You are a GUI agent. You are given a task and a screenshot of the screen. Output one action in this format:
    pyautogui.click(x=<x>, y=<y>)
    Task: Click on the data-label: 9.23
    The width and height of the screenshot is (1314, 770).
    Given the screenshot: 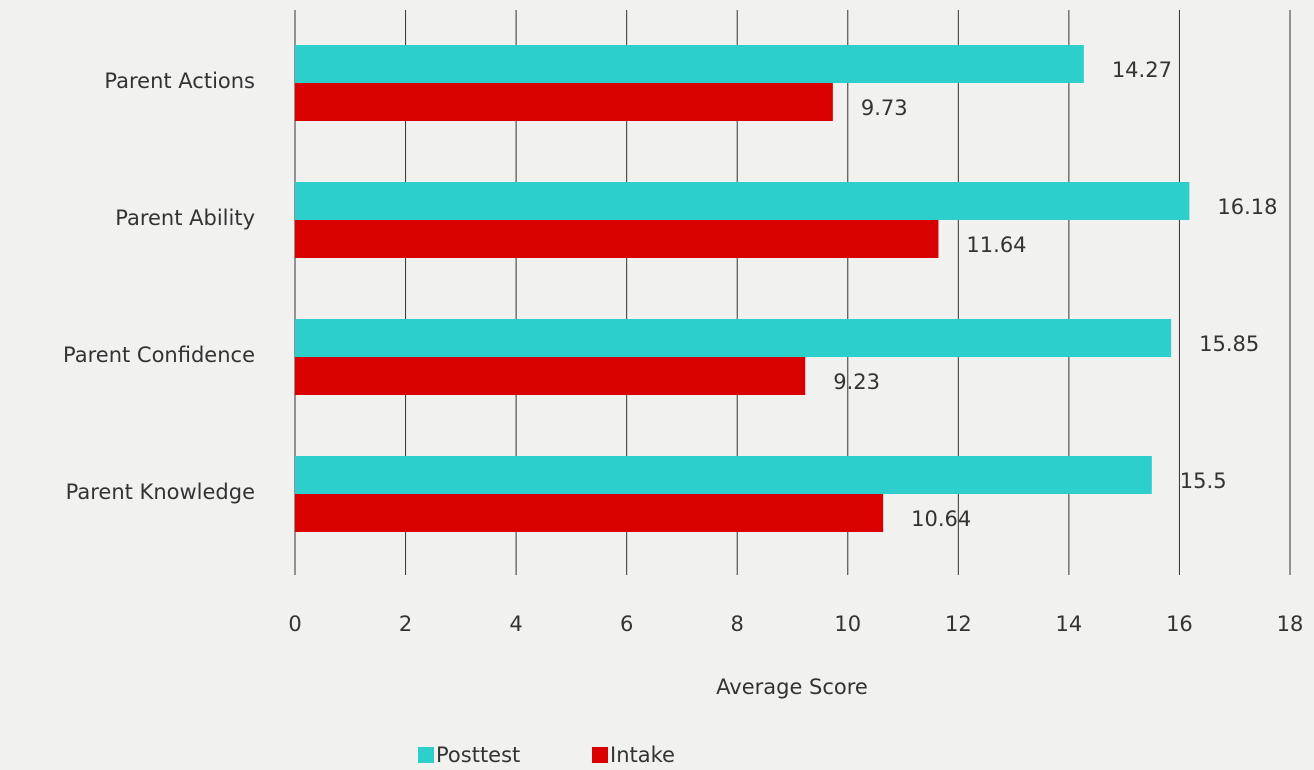 What is the action you would take?
    pyautogui.click(x=856, y=382)
    